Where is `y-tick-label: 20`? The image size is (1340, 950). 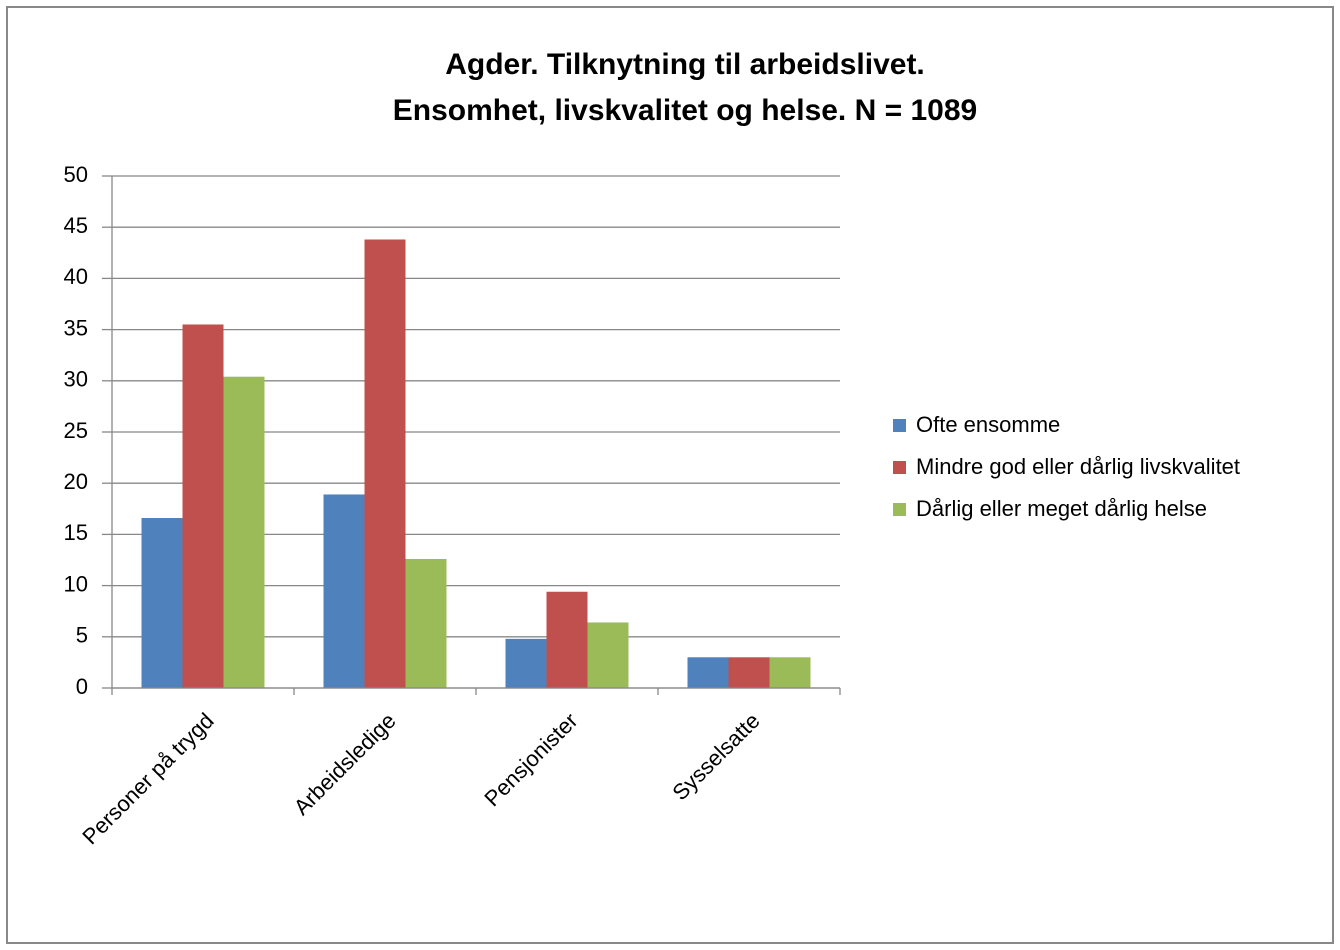 y-tick-label: 20 is located at coordinates (76, 481).